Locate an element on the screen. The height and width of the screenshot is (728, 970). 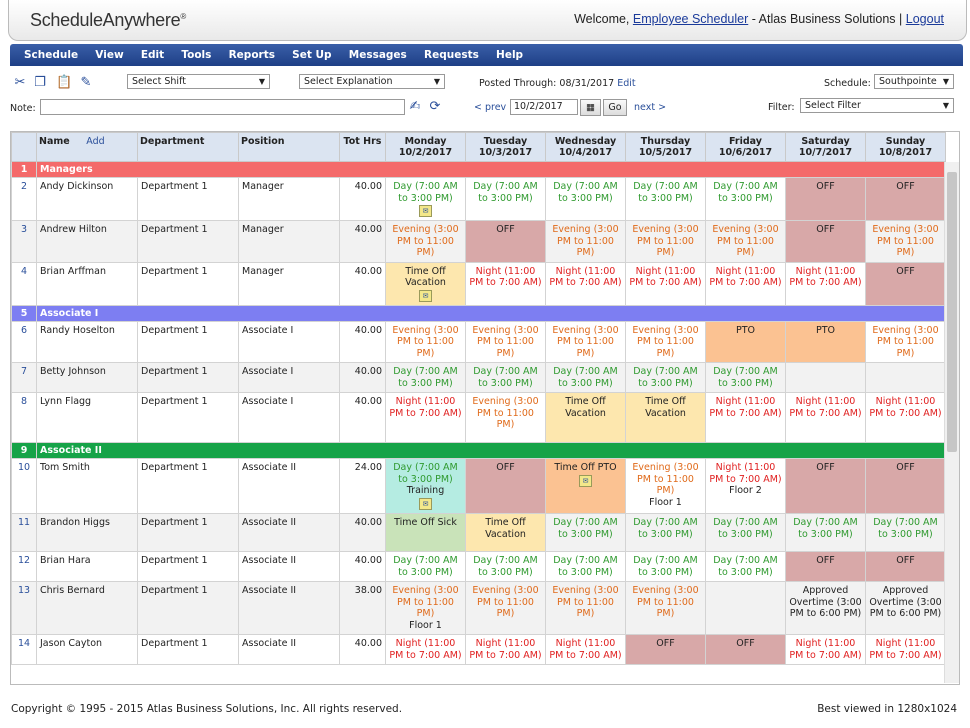
menu-edit: Edit is located at coordinates (152, 55).